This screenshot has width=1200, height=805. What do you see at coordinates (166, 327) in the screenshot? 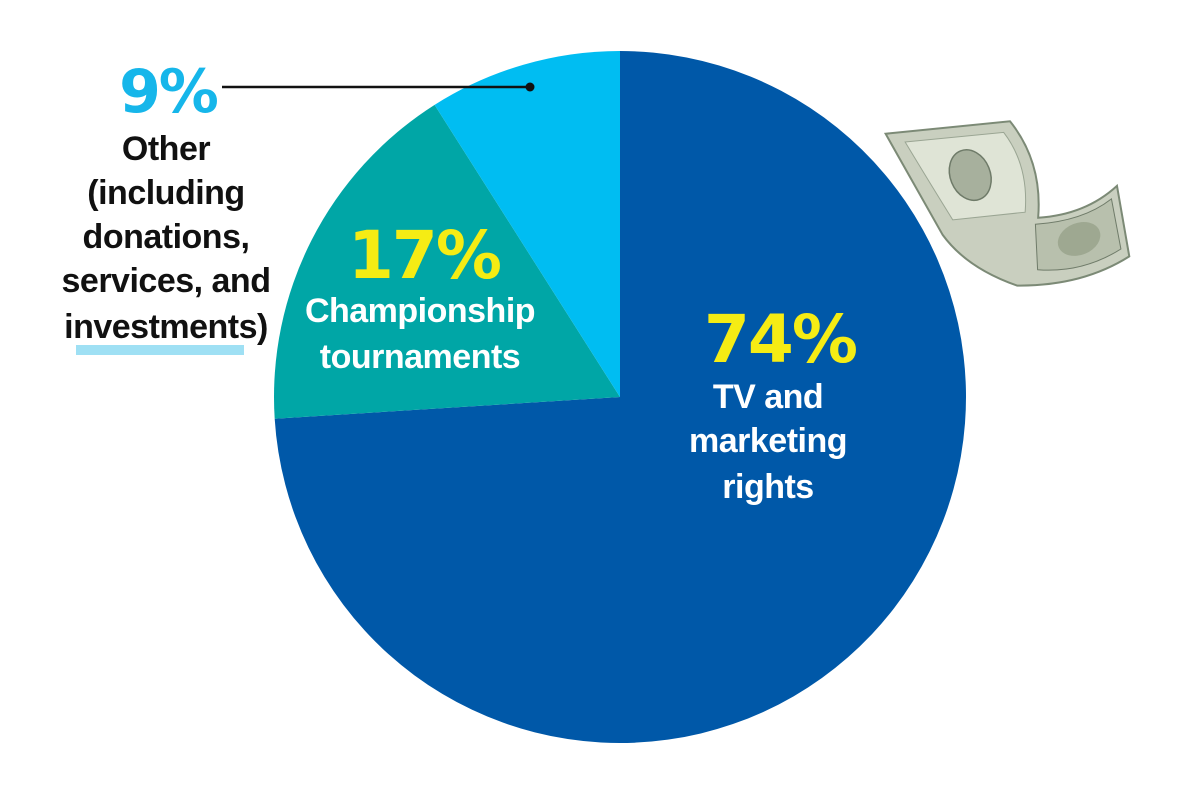
I see `other-category-label-line5: investments)` at bounding box center [166, 327].